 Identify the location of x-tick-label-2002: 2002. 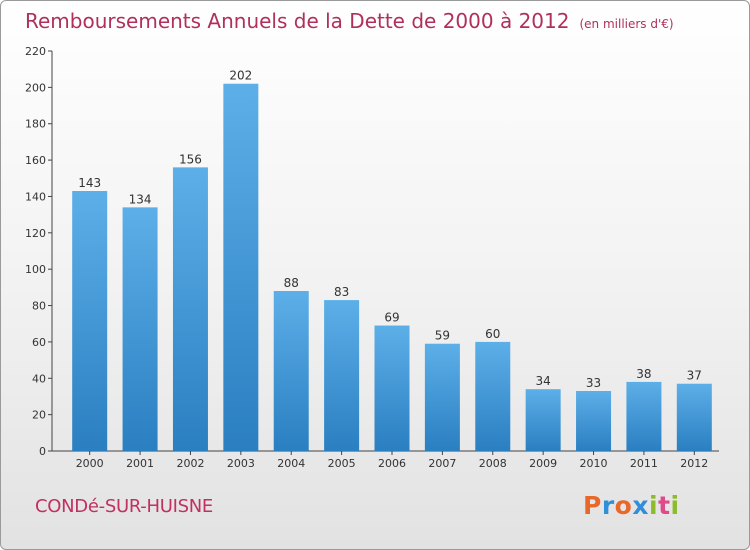
(190, 463).